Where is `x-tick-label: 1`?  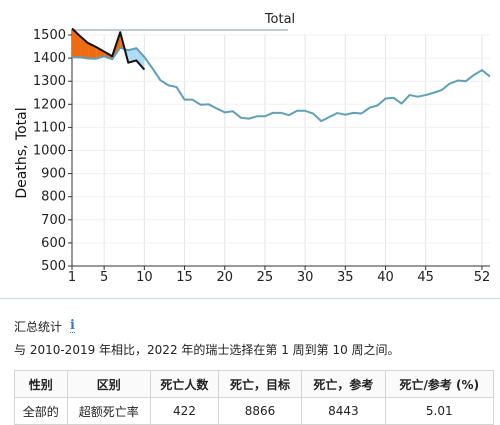 x-tick-label: 1 is located at coordinates (72, 277).